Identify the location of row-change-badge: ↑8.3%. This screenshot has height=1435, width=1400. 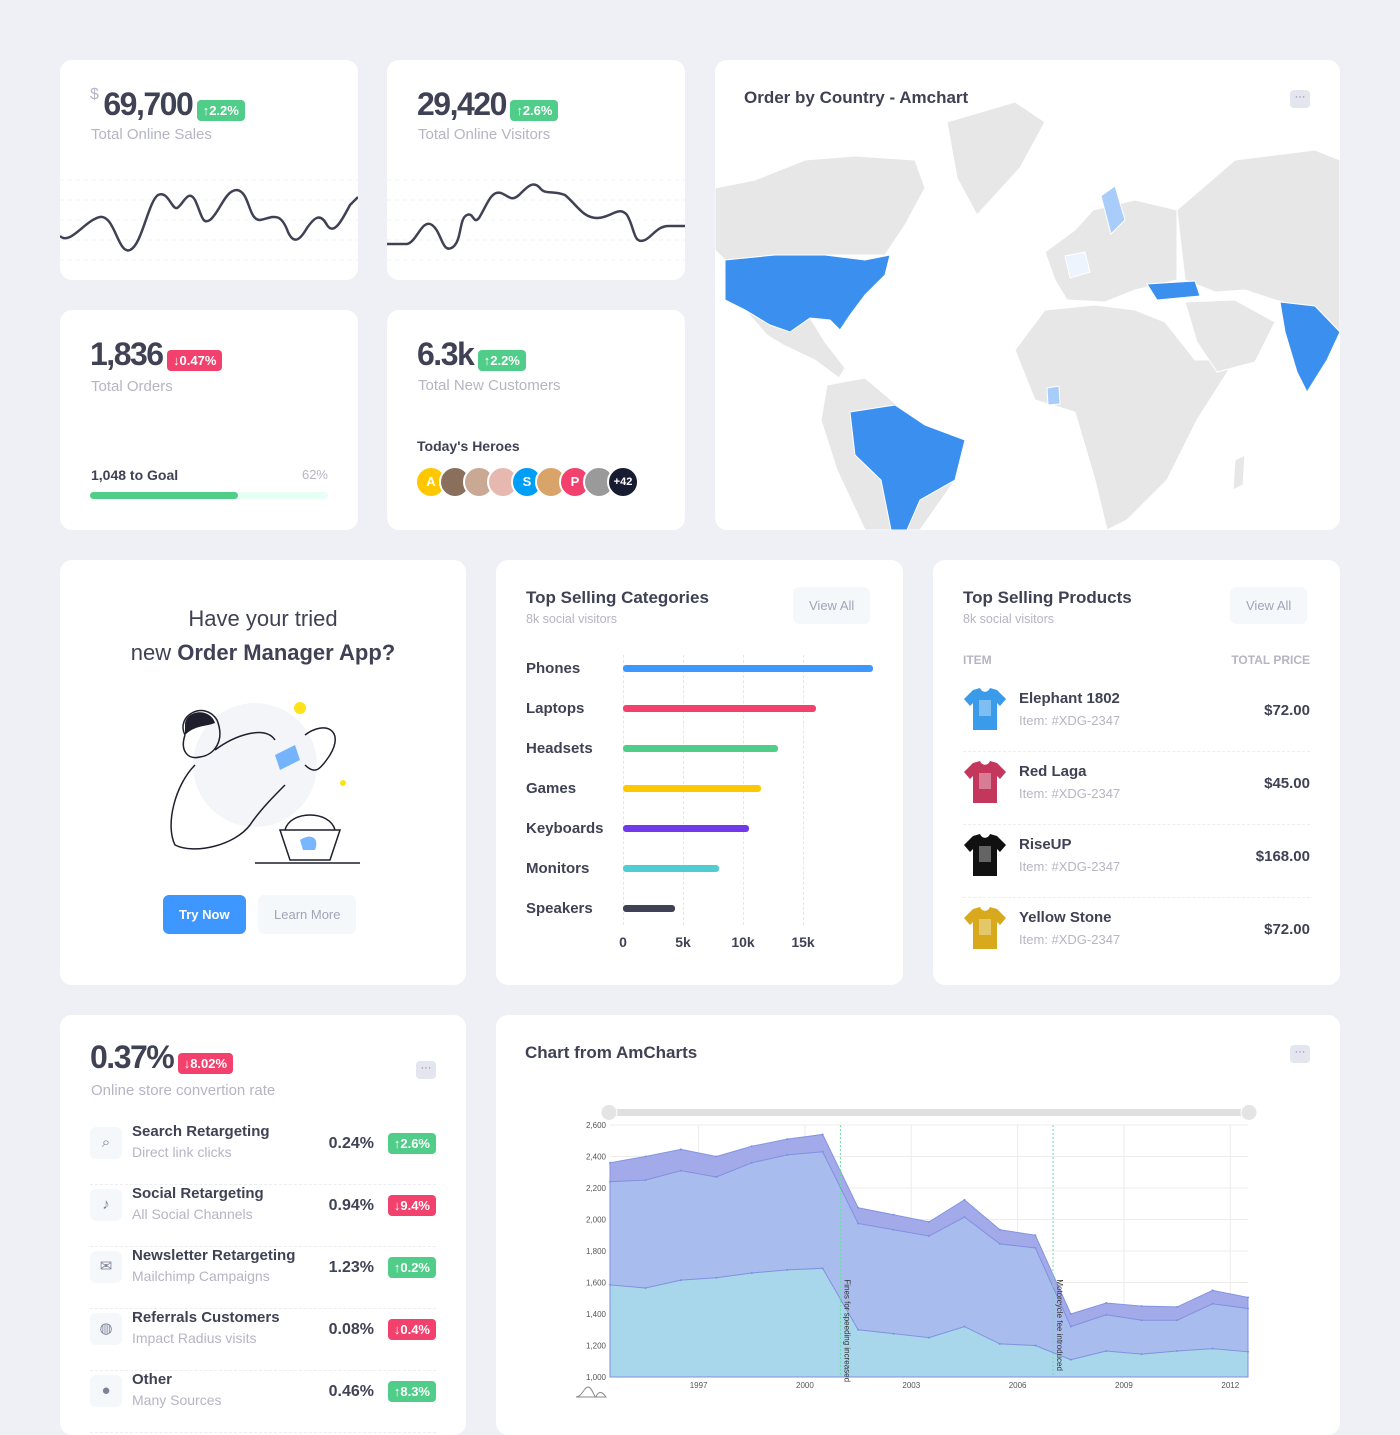
(411, 1391).